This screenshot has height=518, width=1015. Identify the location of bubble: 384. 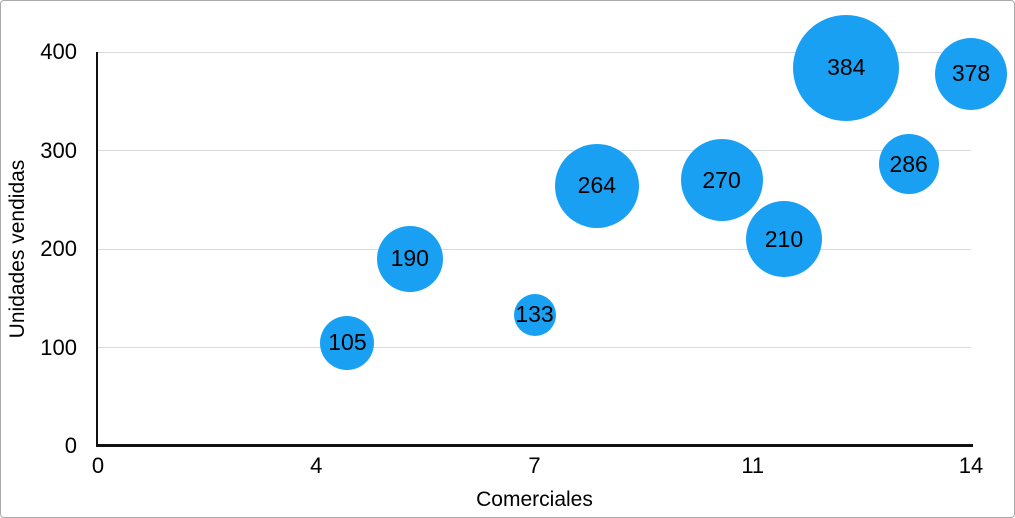
(846, 67).